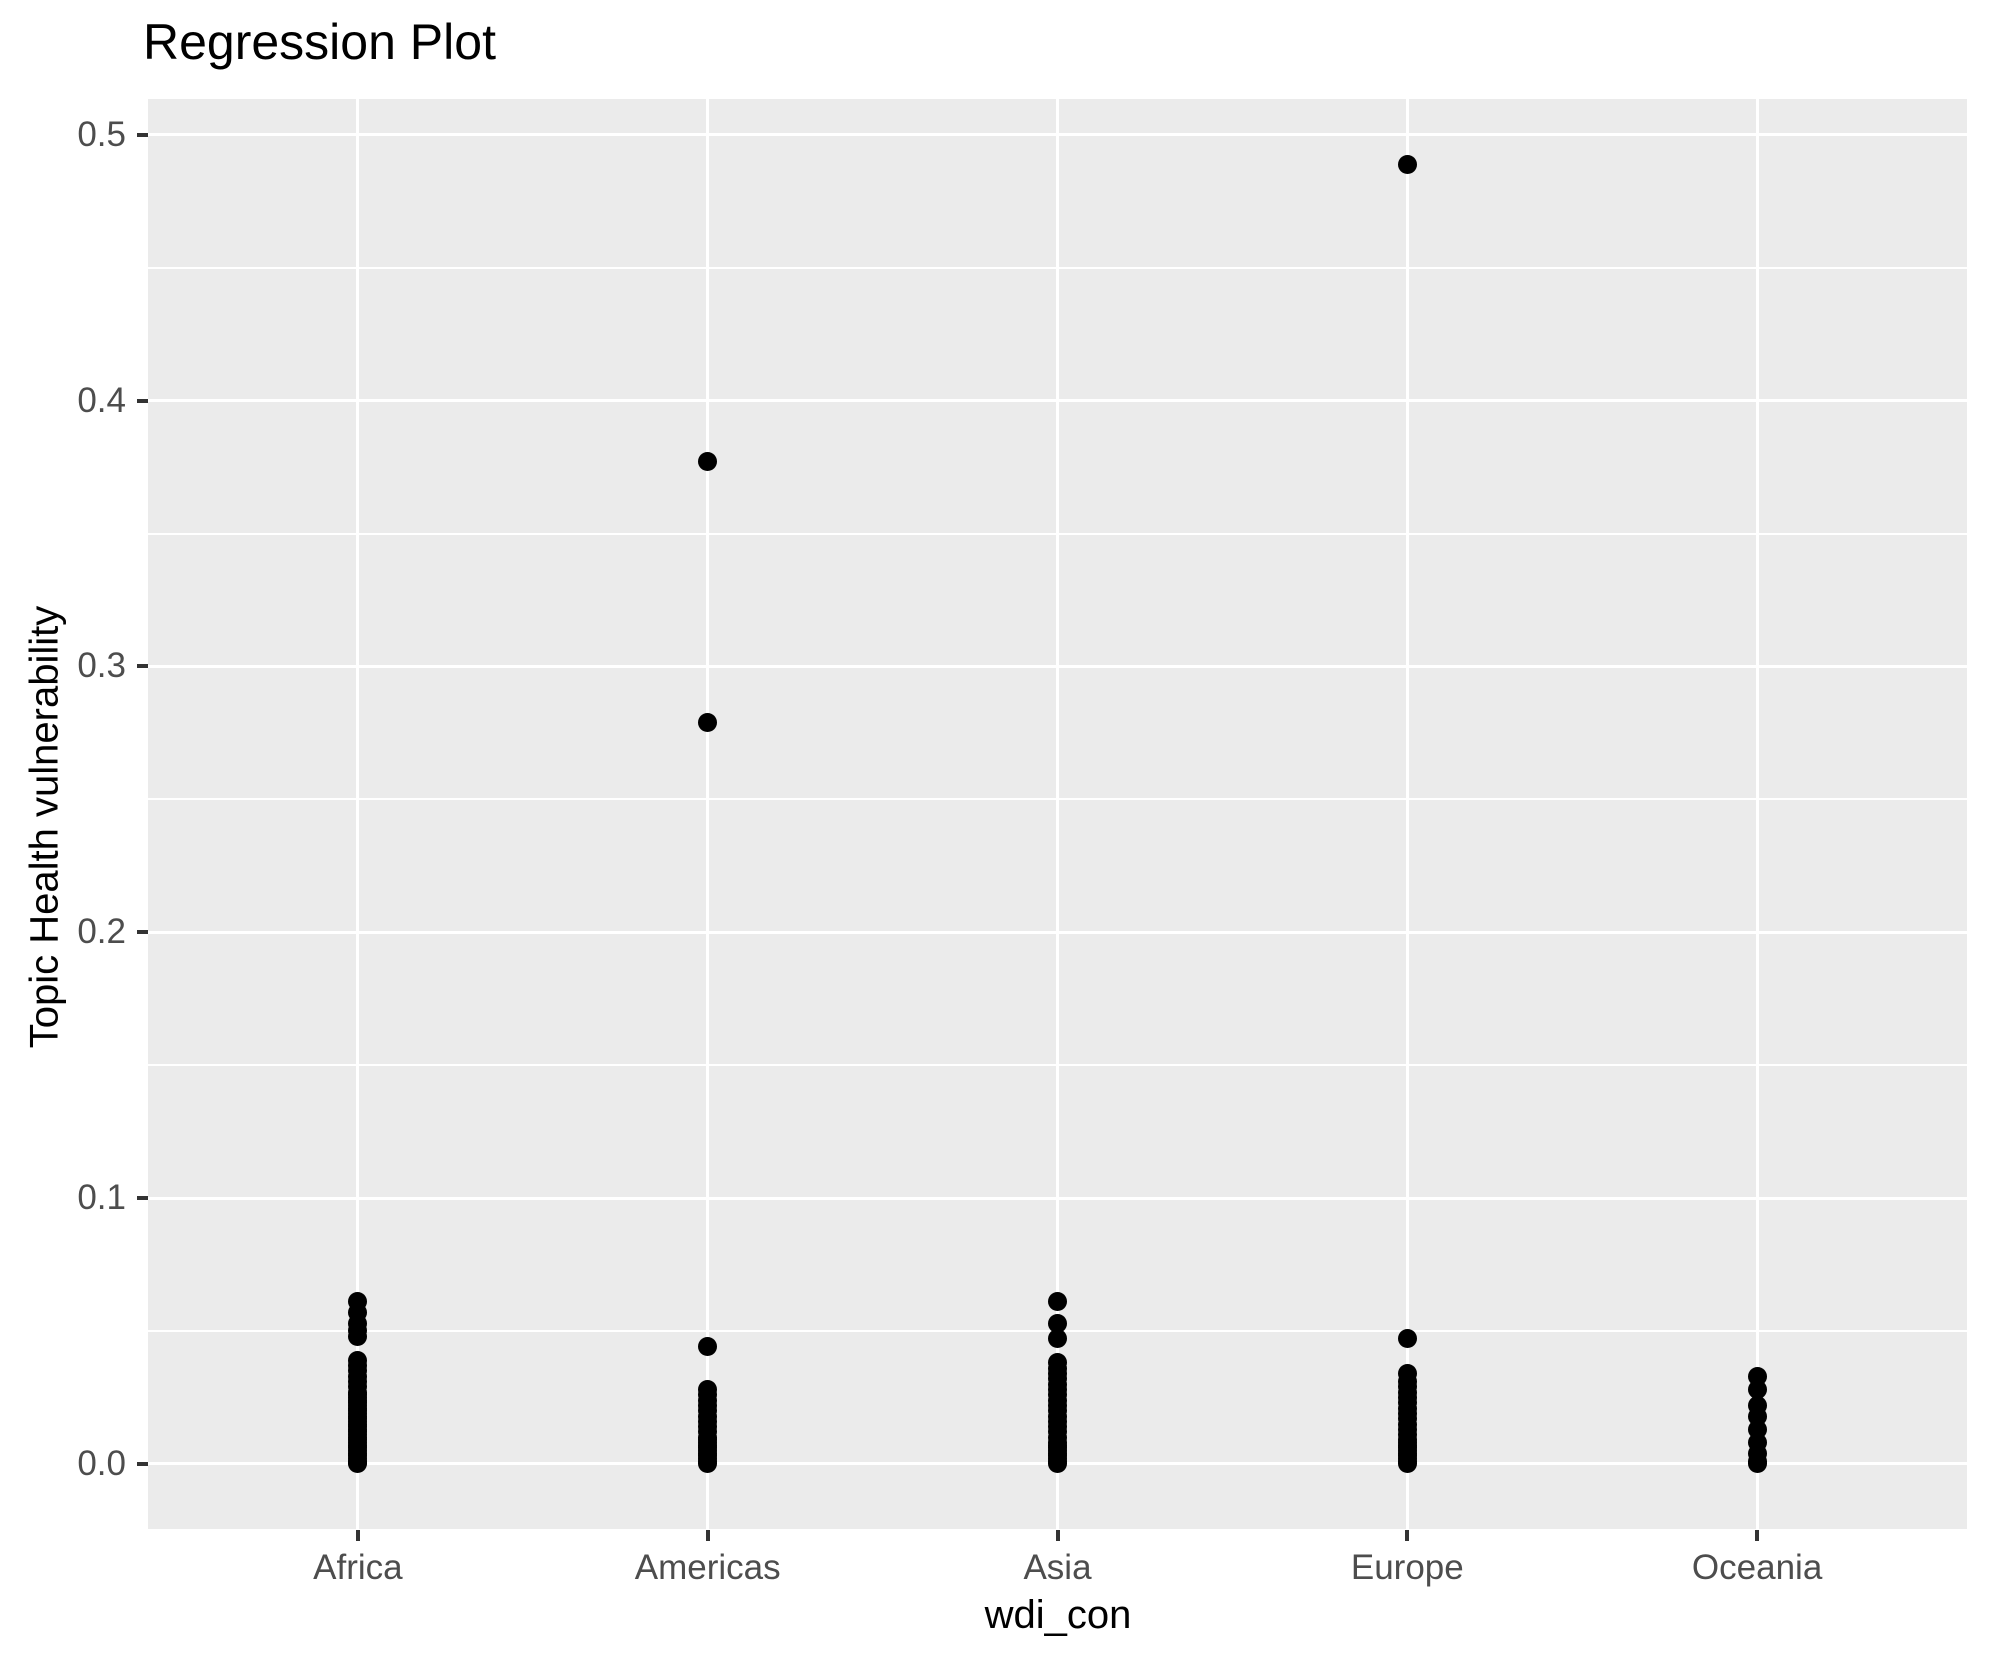 The width and height of the screenshot is (1990, 1665). What do you see at coordinates (101, 400) in the screenshot?
I see `y-tick-label: 0.4` at bounding box center [101, 400].